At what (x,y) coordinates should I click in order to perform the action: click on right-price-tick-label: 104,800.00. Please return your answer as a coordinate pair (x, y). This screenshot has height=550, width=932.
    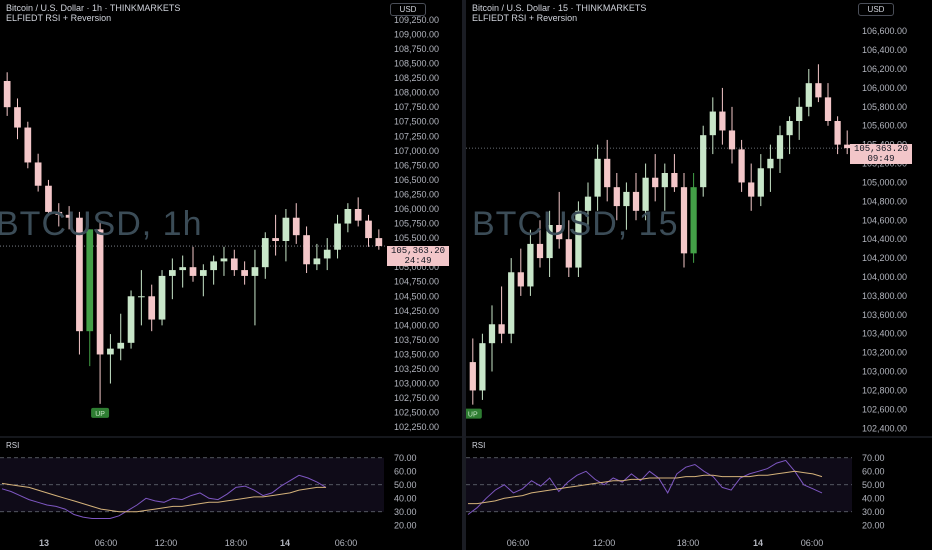
    Looking at the image, I should click on (884, 201).